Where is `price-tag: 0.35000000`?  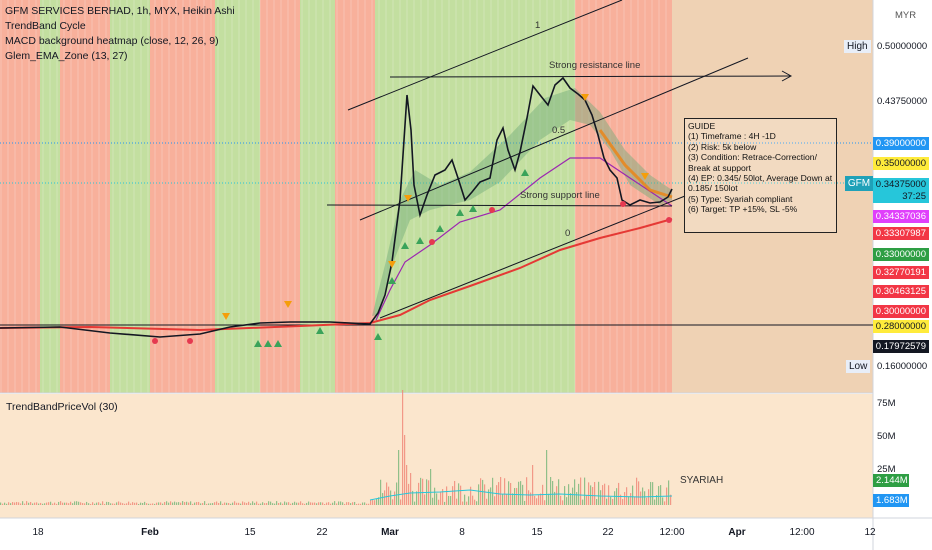 price-tag: 0.35000000 is located at coordinates (901, 163).